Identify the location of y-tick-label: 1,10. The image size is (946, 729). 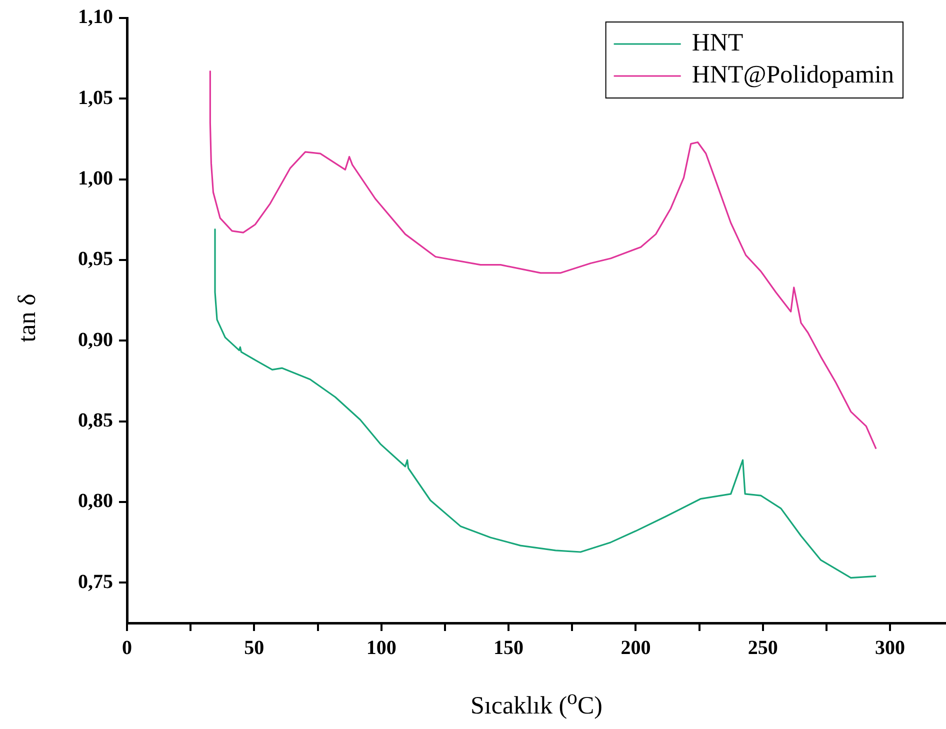
(95, 17).